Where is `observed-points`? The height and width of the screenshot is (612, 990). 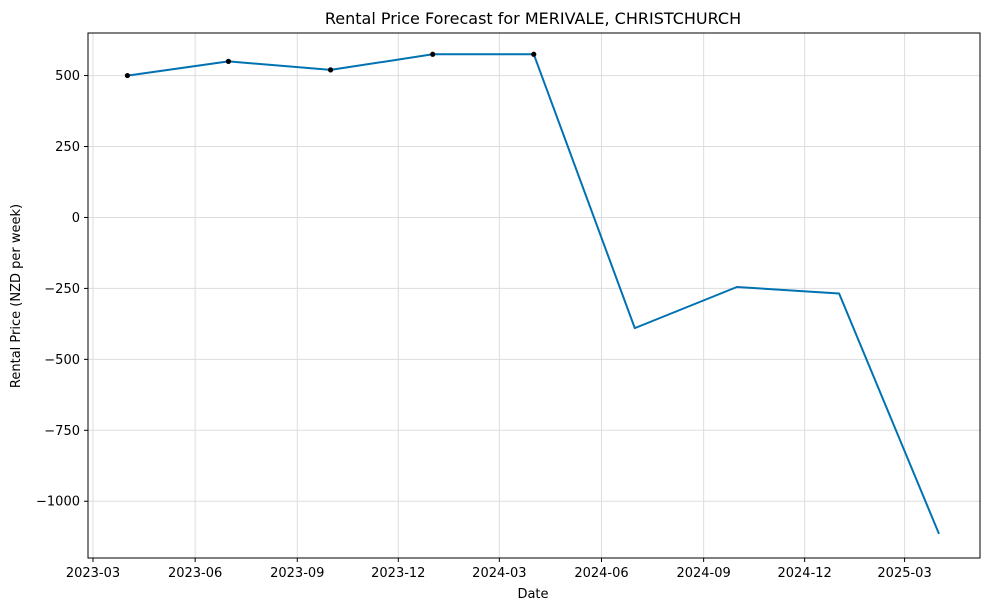
observed-points is located at coordinates (330, 65).